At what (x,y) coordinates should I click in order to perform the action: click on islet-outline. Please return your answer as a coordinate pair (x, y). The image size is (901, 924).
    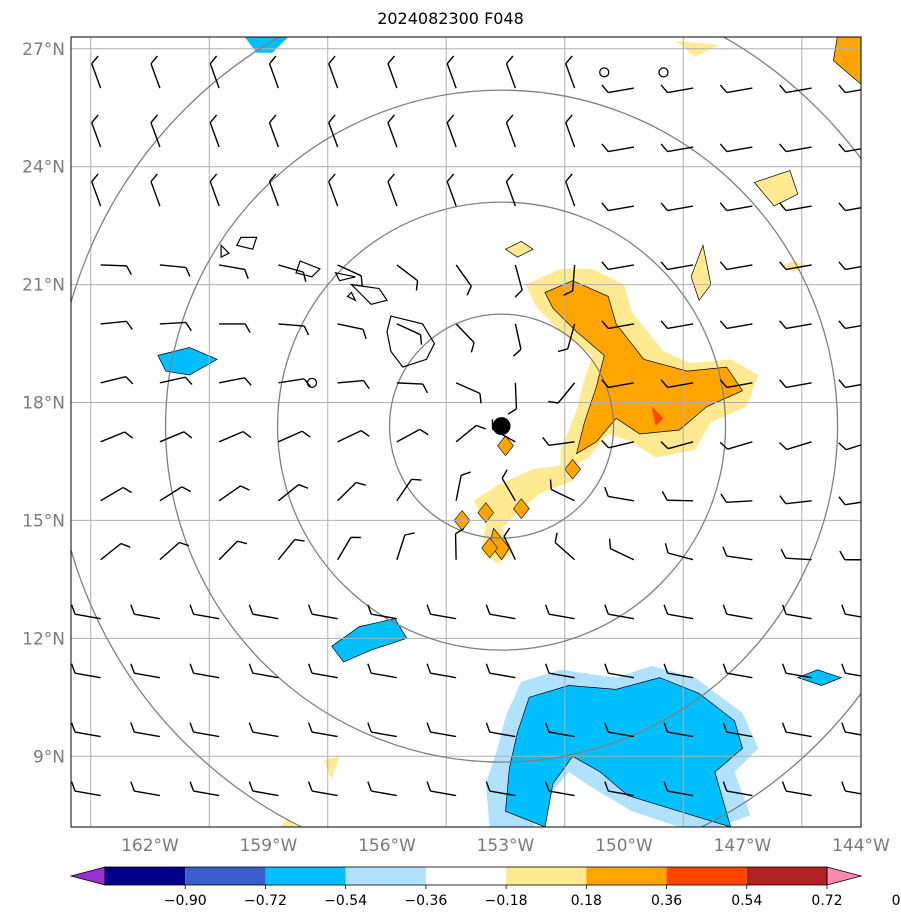
    Looking at the image, I should click on (312, 383).